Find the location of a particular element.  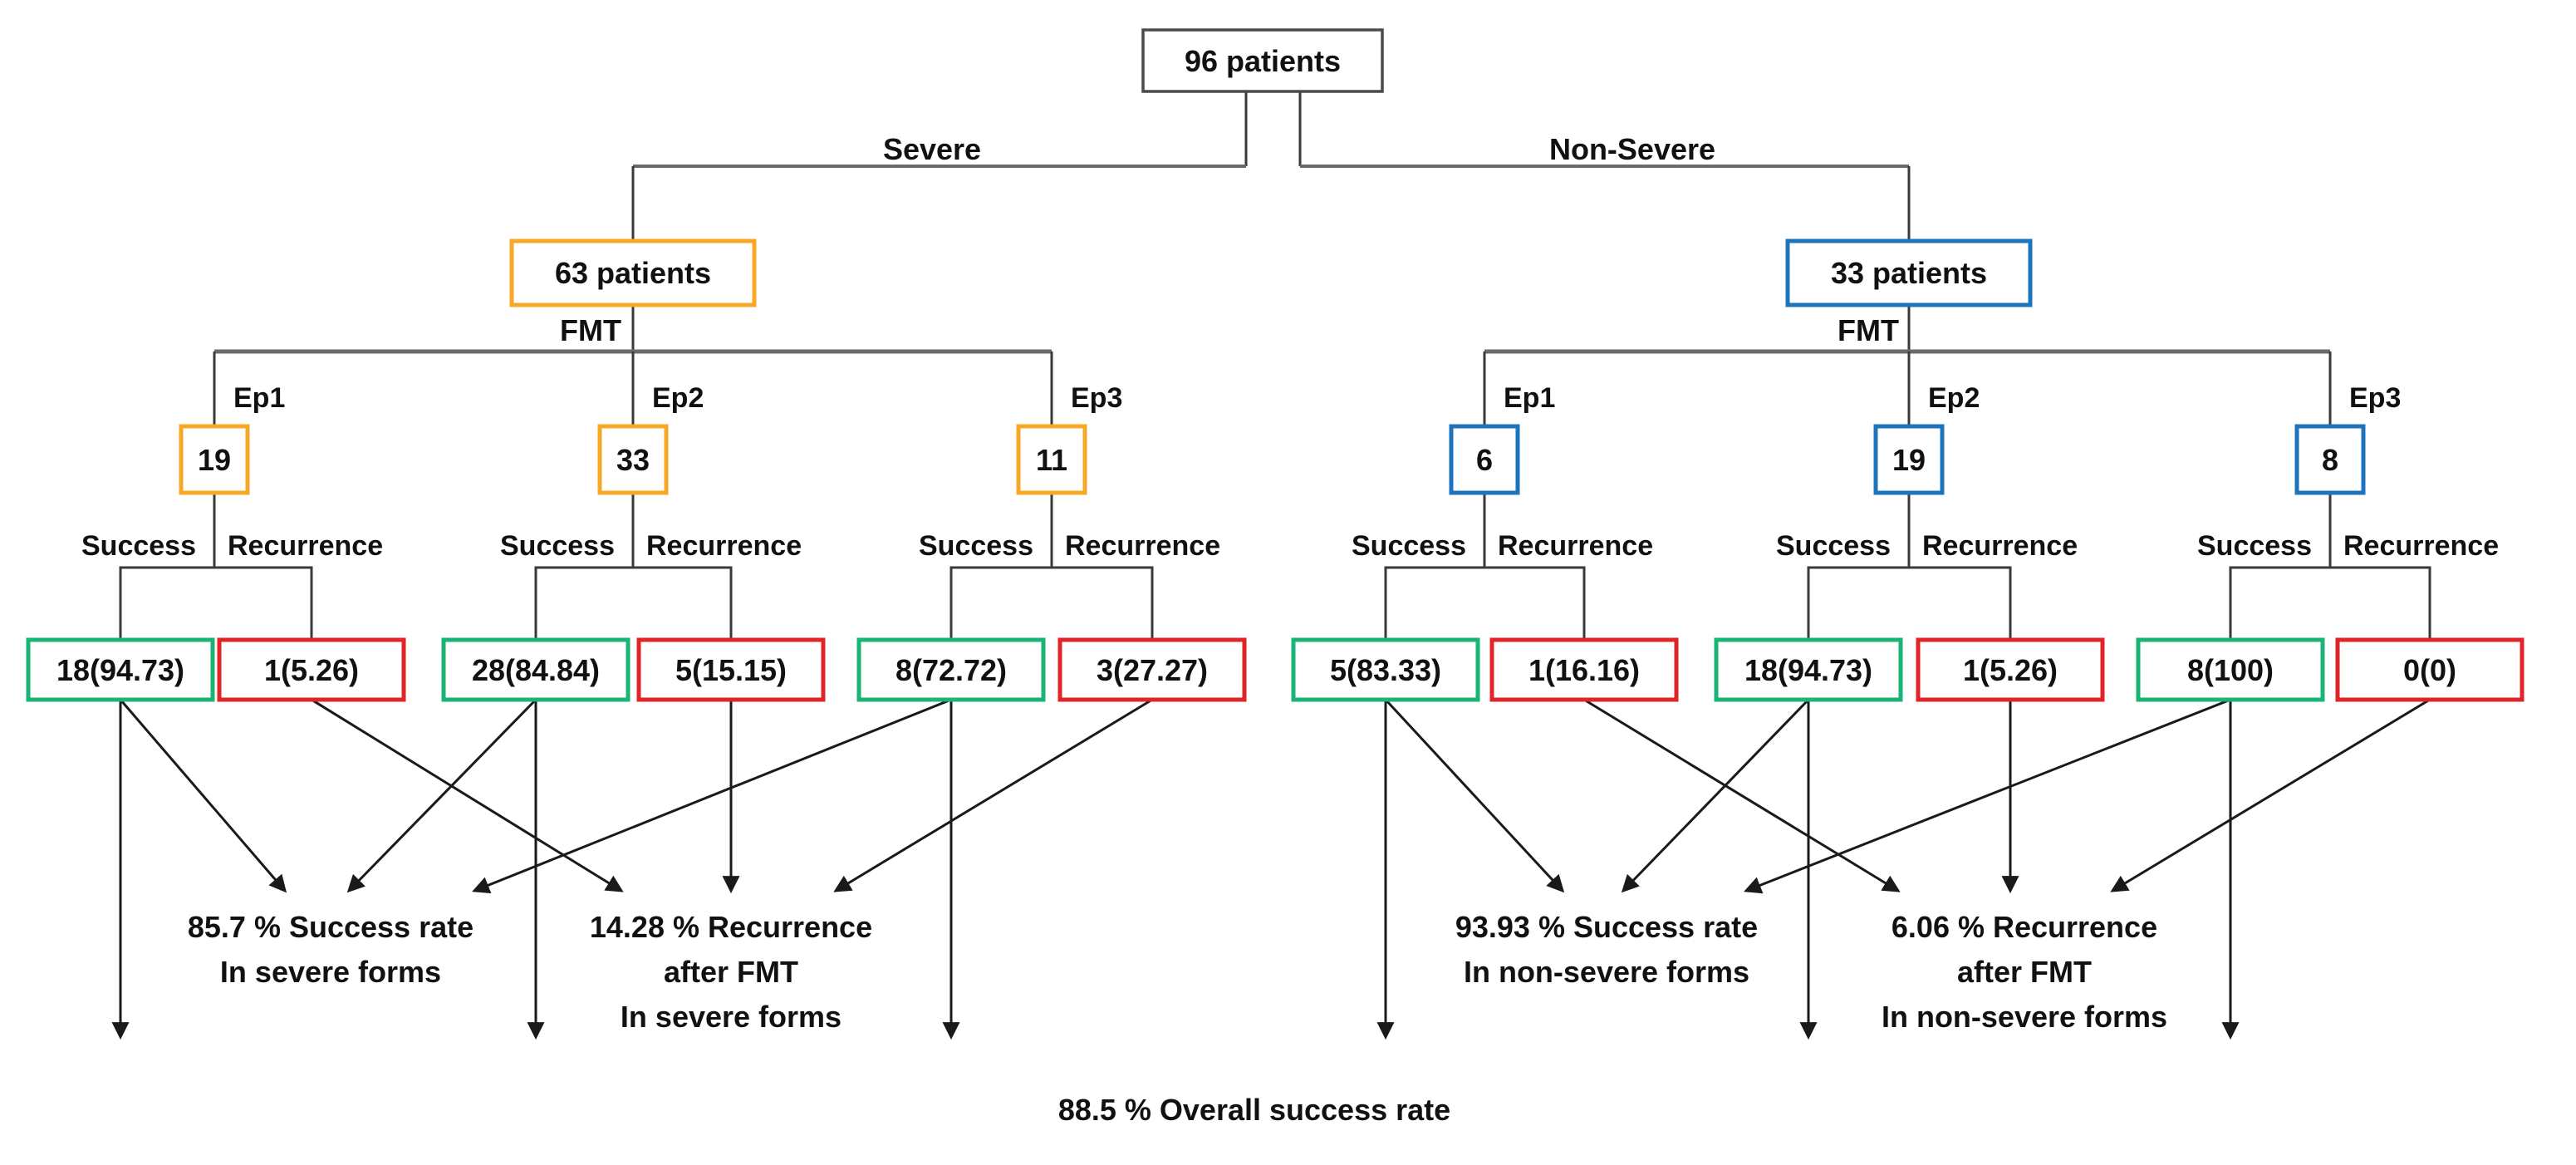

severe-success-rate-summary: 85.7 % Success rate In severe forms is located at coordinates (330, 950).